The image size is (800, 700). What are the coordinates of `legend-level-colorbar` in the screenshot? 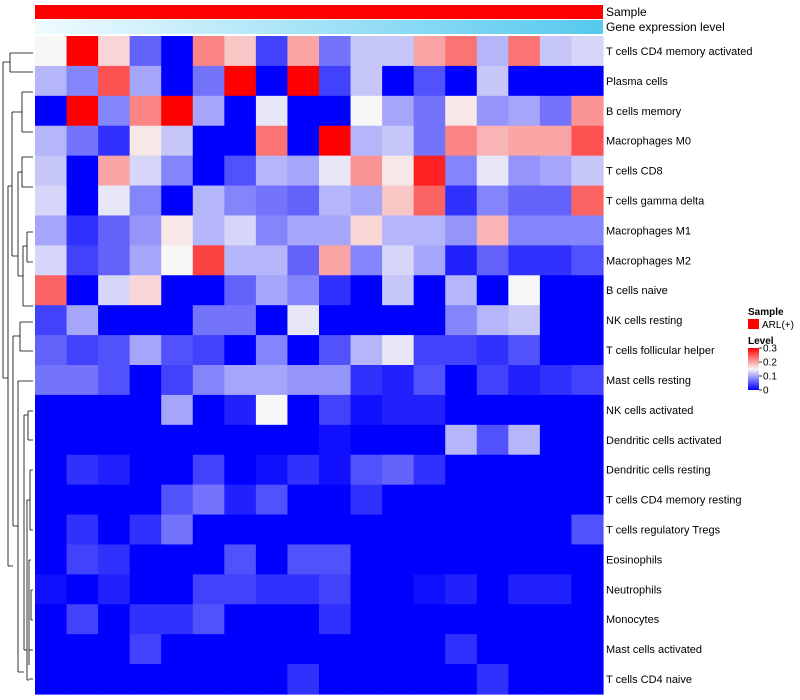 It's located at (753, 369).